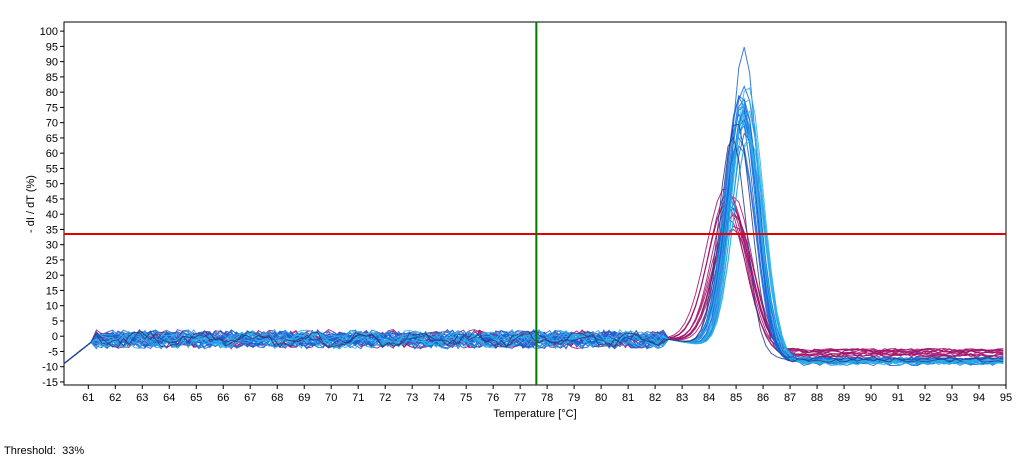  Describe the element at coordinates (574, 398) in the screenshot. I see `x-tick-label: 79` at that location.